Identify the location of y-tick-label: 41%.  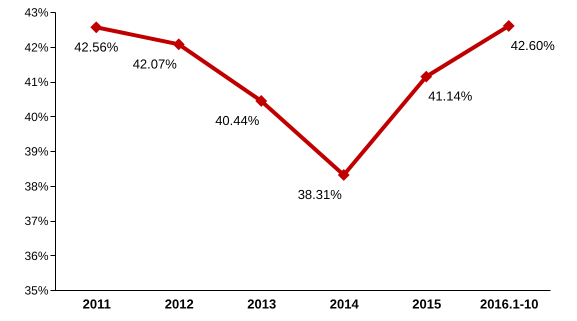
(36, 82).